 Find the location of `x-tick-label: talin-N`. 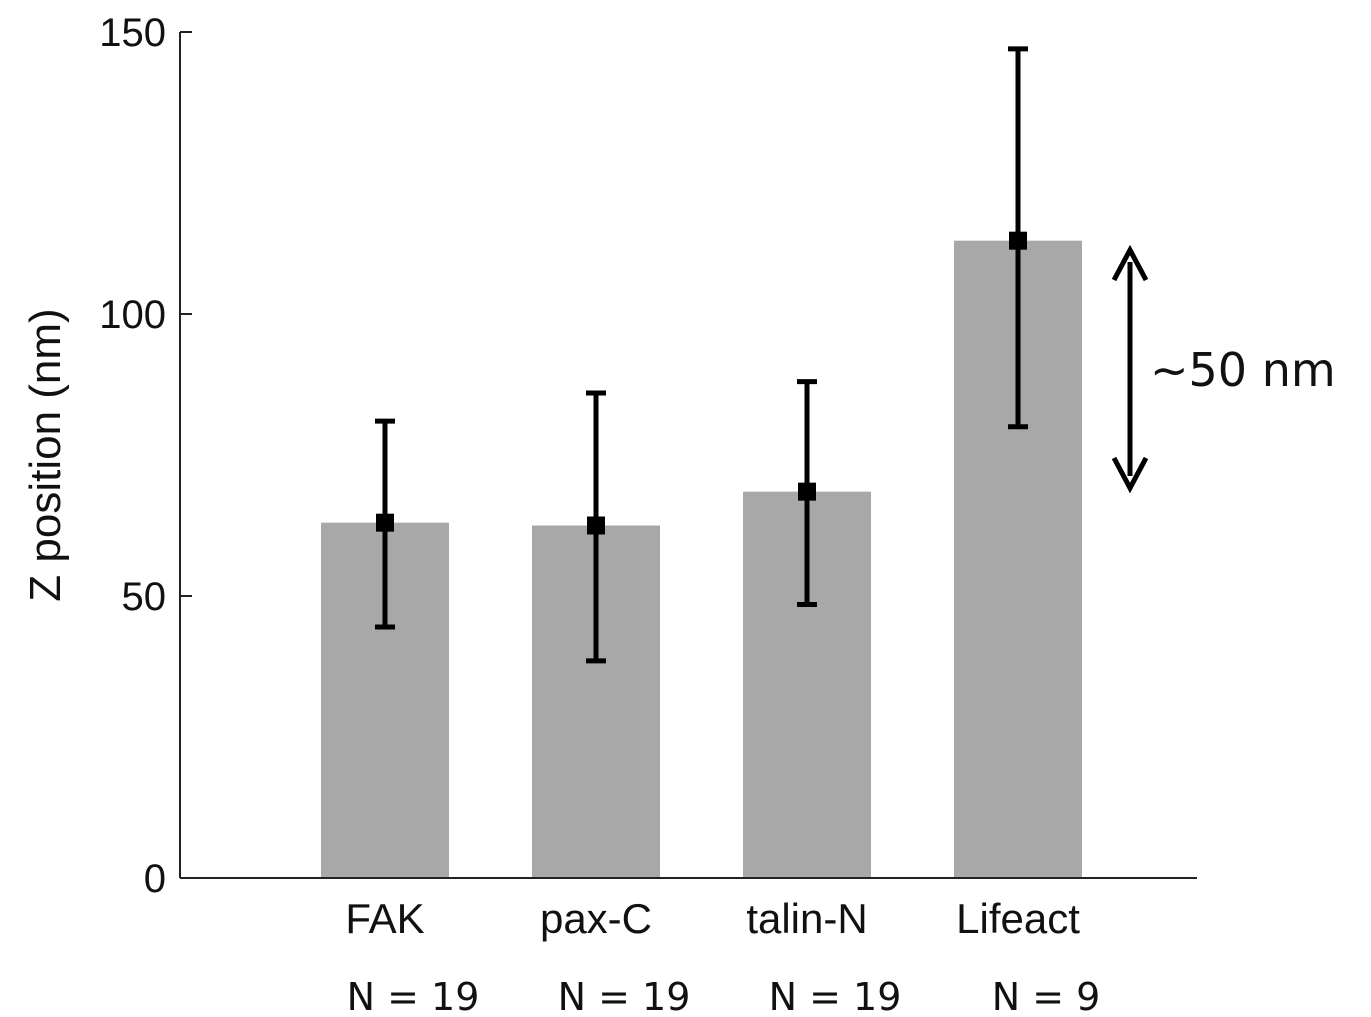

x-tick-label: talin-N is located at coordinates (806, 918).